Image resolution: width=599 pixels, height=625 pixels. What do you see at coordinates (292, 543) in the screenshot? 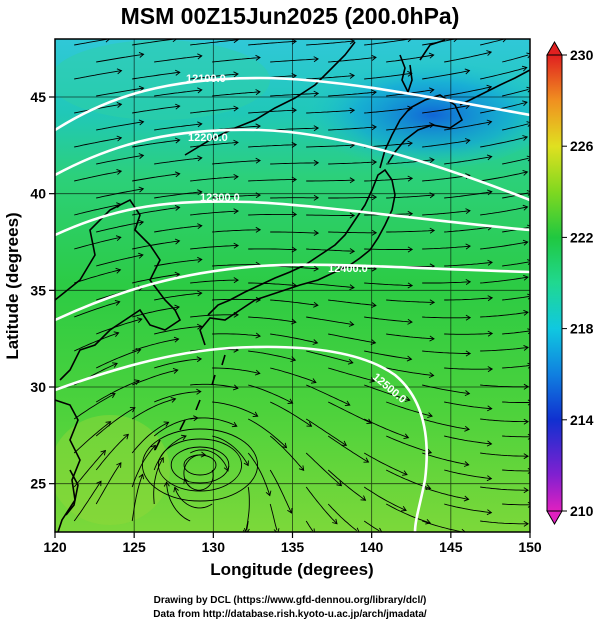
I see `x-axis: 120 125 130 135 140 145 150` at bounding box center [292, 543].